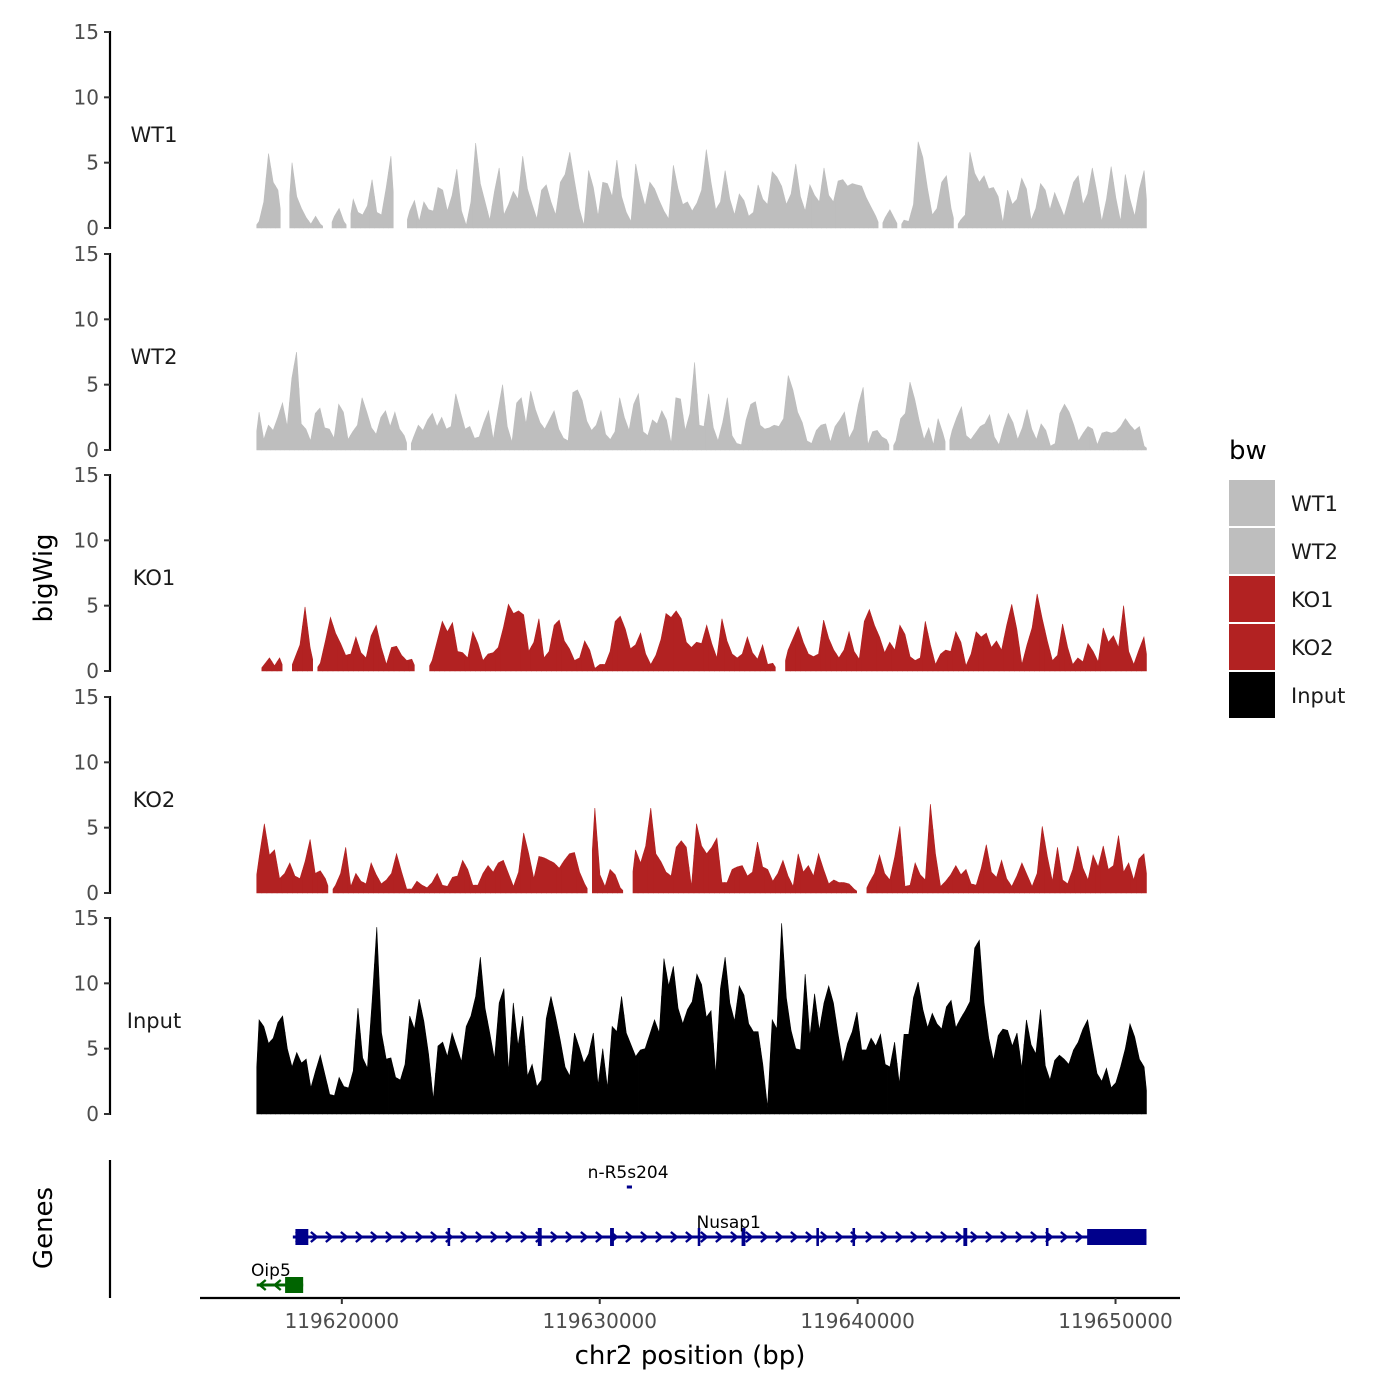 This screenshot has height=1400, width=1400. What do you see at coordinates (610, 573) in the screenshot?
I see `track-ko1: 0 5 10 15 KO1` at bounding box center [610, 573].